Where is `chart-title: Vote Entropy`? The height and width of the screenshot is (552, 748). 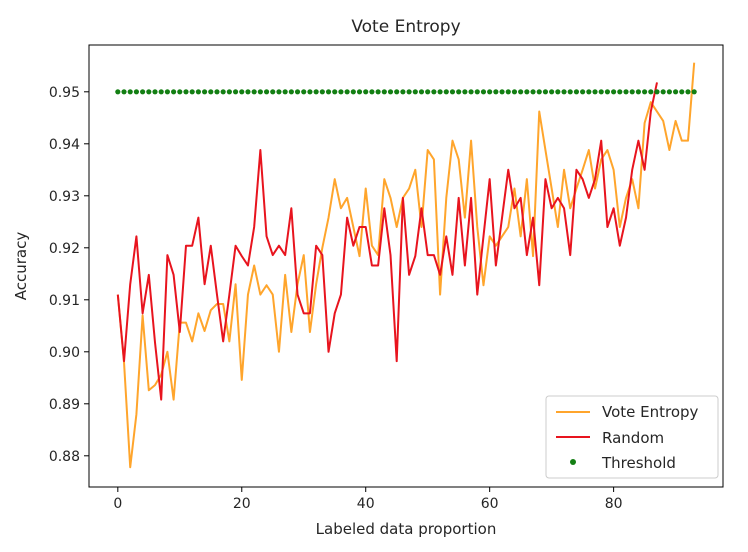
chart-title: Vote Entropy is located at coordinates (405, 27).